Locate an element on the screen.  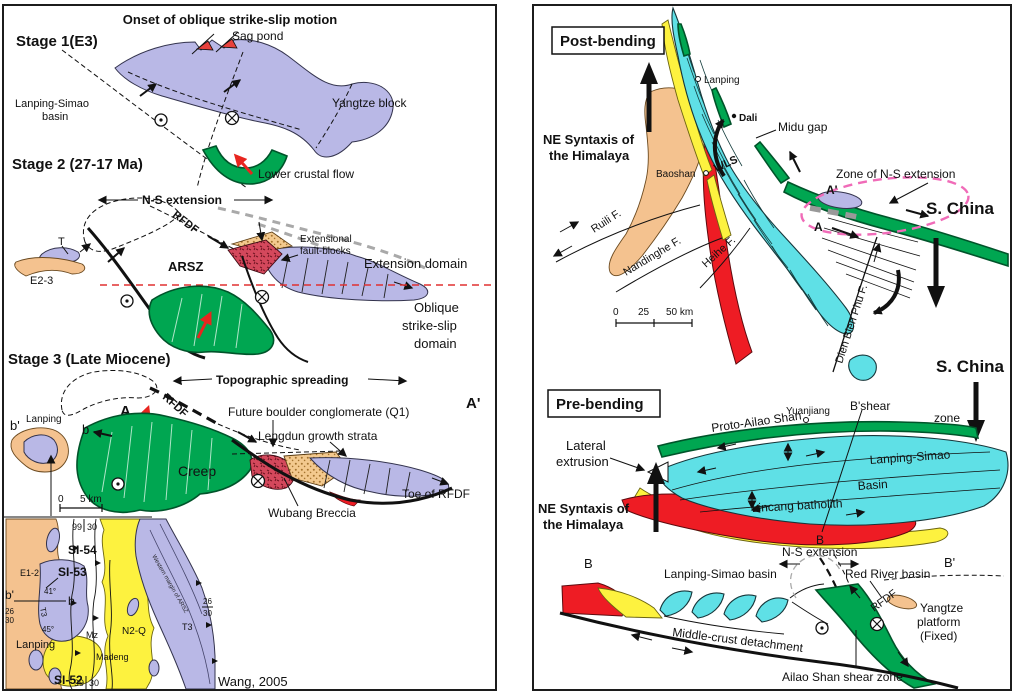
oblique-label1: Oblique is located at coordinates (436, 307).